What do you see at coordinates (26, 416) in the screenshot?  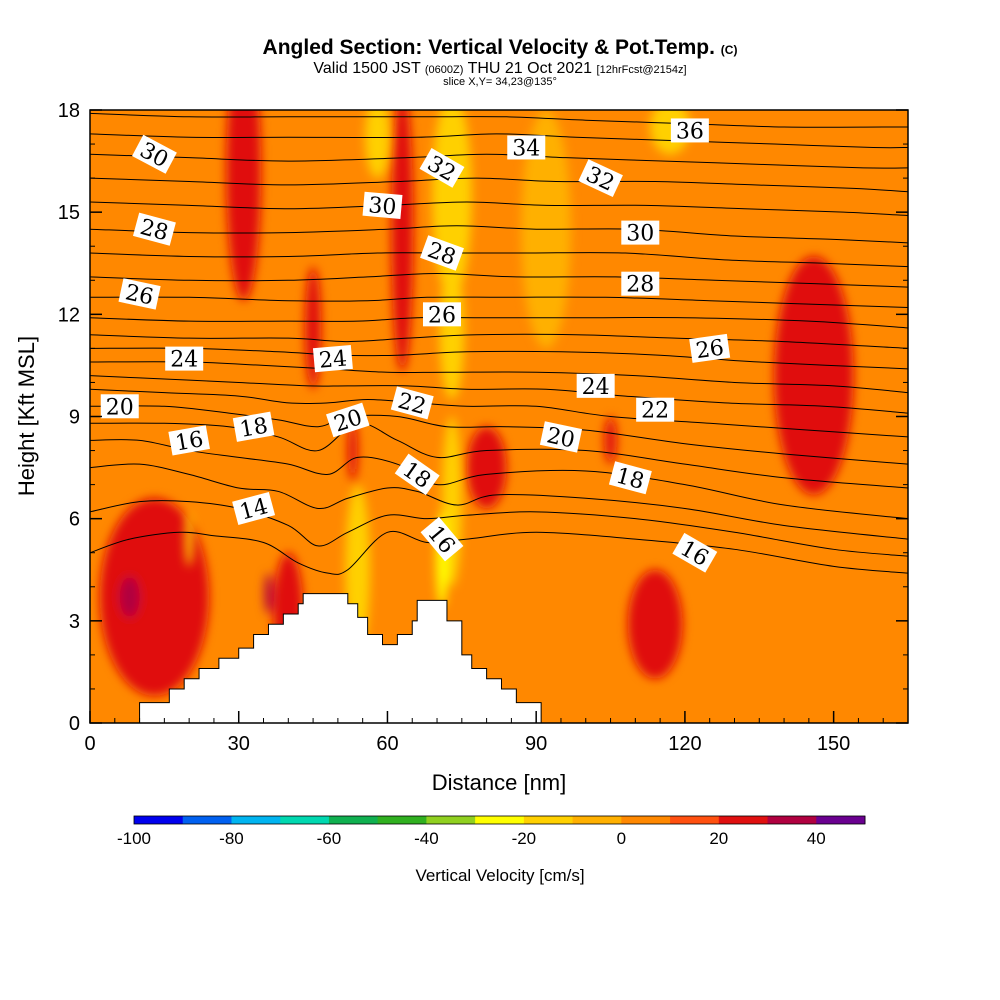 I see `y-axis-label: Height [Kft MSL]` at bounding box center [26, 416].